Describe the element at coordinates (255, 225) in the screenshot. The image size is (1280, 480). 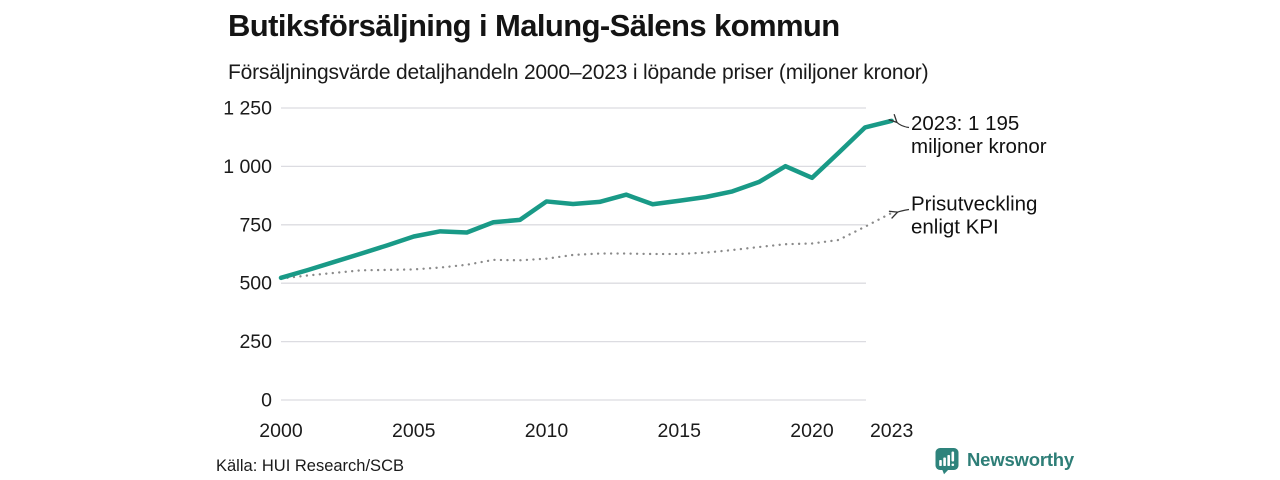
I see `y-tick-label: 750` at that location.